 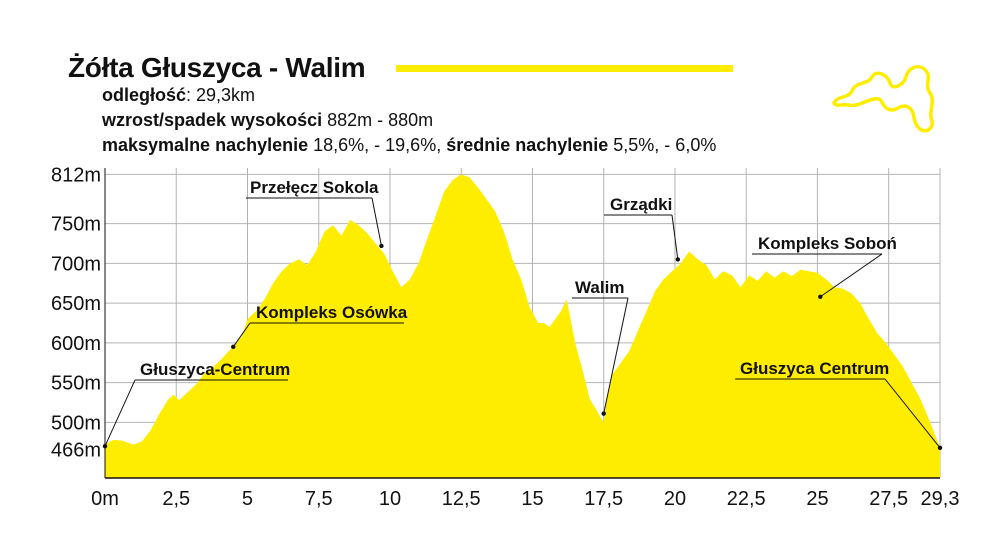 I want to click on x-tick-label: 5, so click(x=247, y=499).